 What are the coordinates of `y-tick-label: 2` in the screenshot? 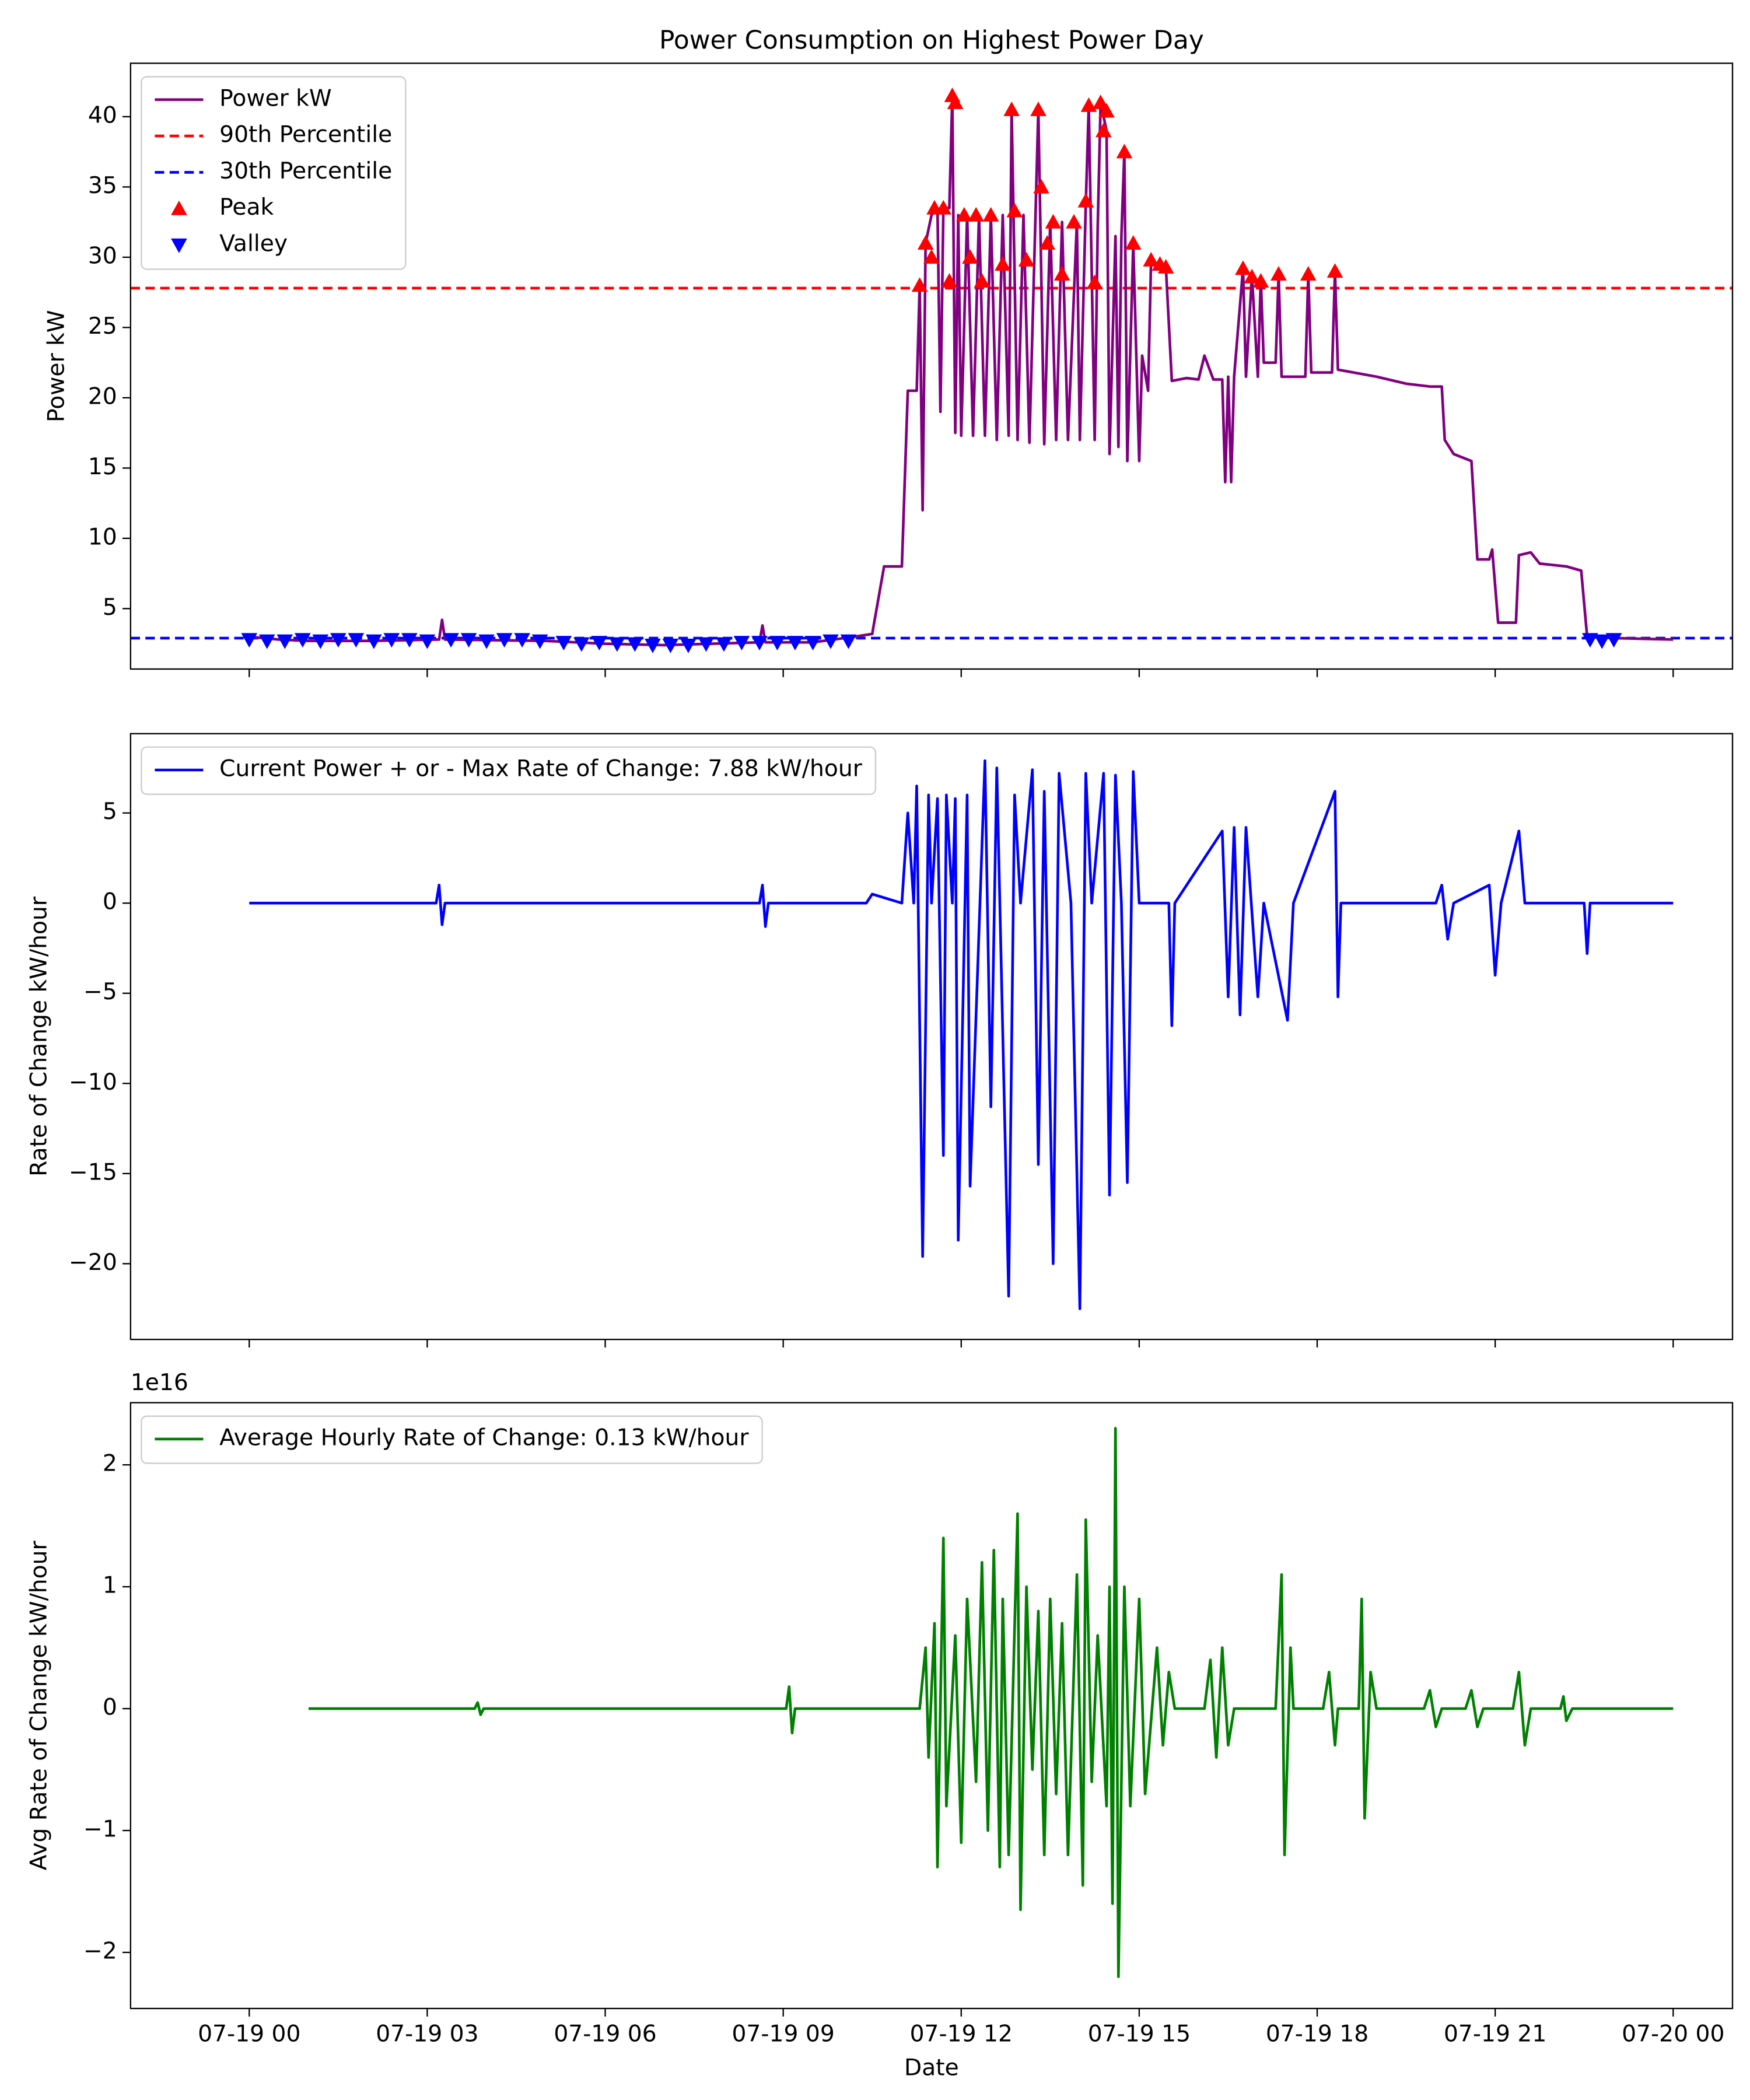 It's located at (110, 1464).